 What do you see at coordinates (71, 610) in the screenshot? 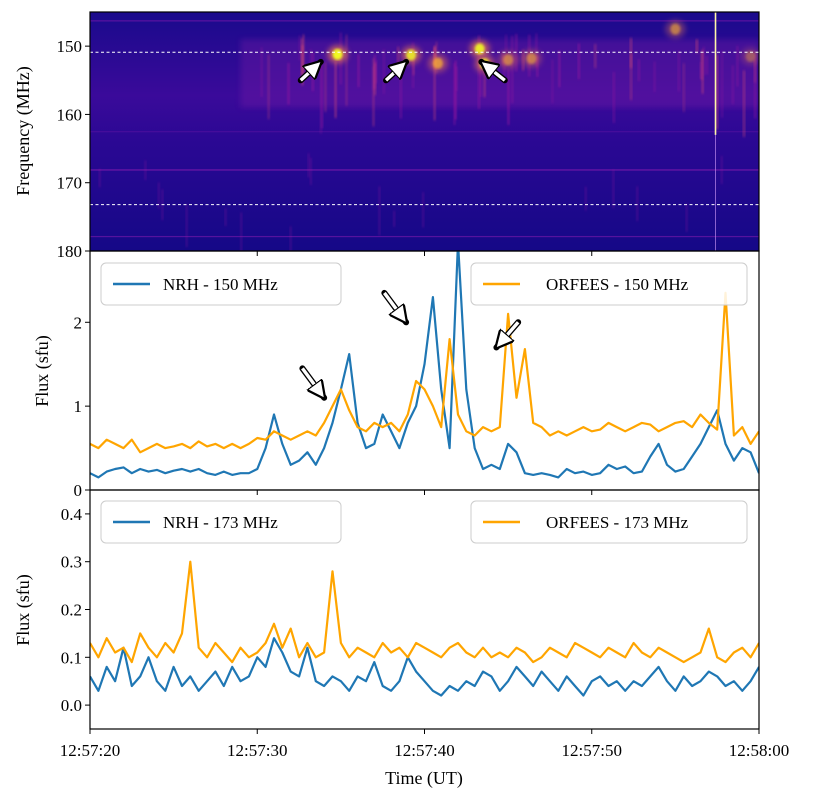
I see `y-tick-label: 0.2` at bounding box center [71, 610].